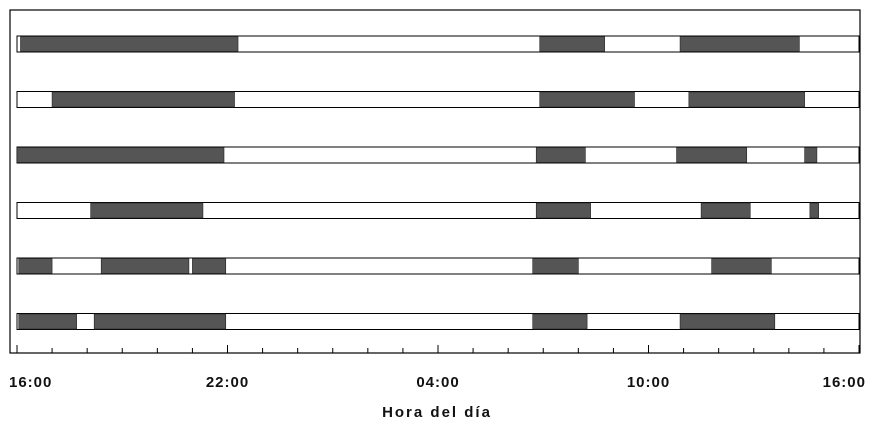 The height and width of the screenshot is (423, 878). I want to click on x-axis-tick-labels: 16:00 22:00 04:00 10:00 16:00, so click(437, 382).